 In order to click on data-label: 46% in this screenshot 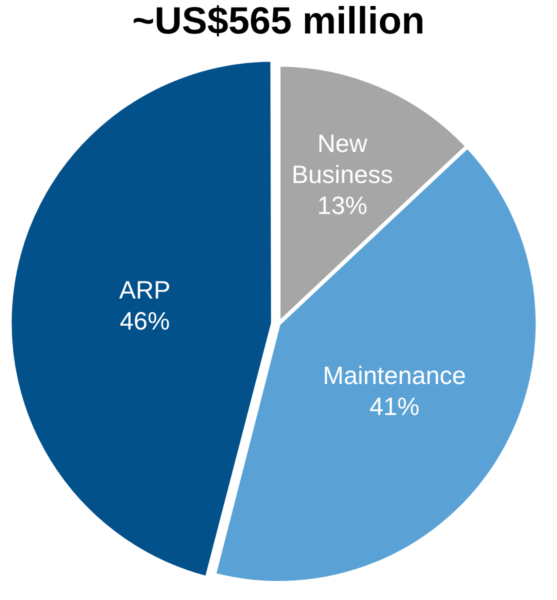, I will do `click(145, 321)`.